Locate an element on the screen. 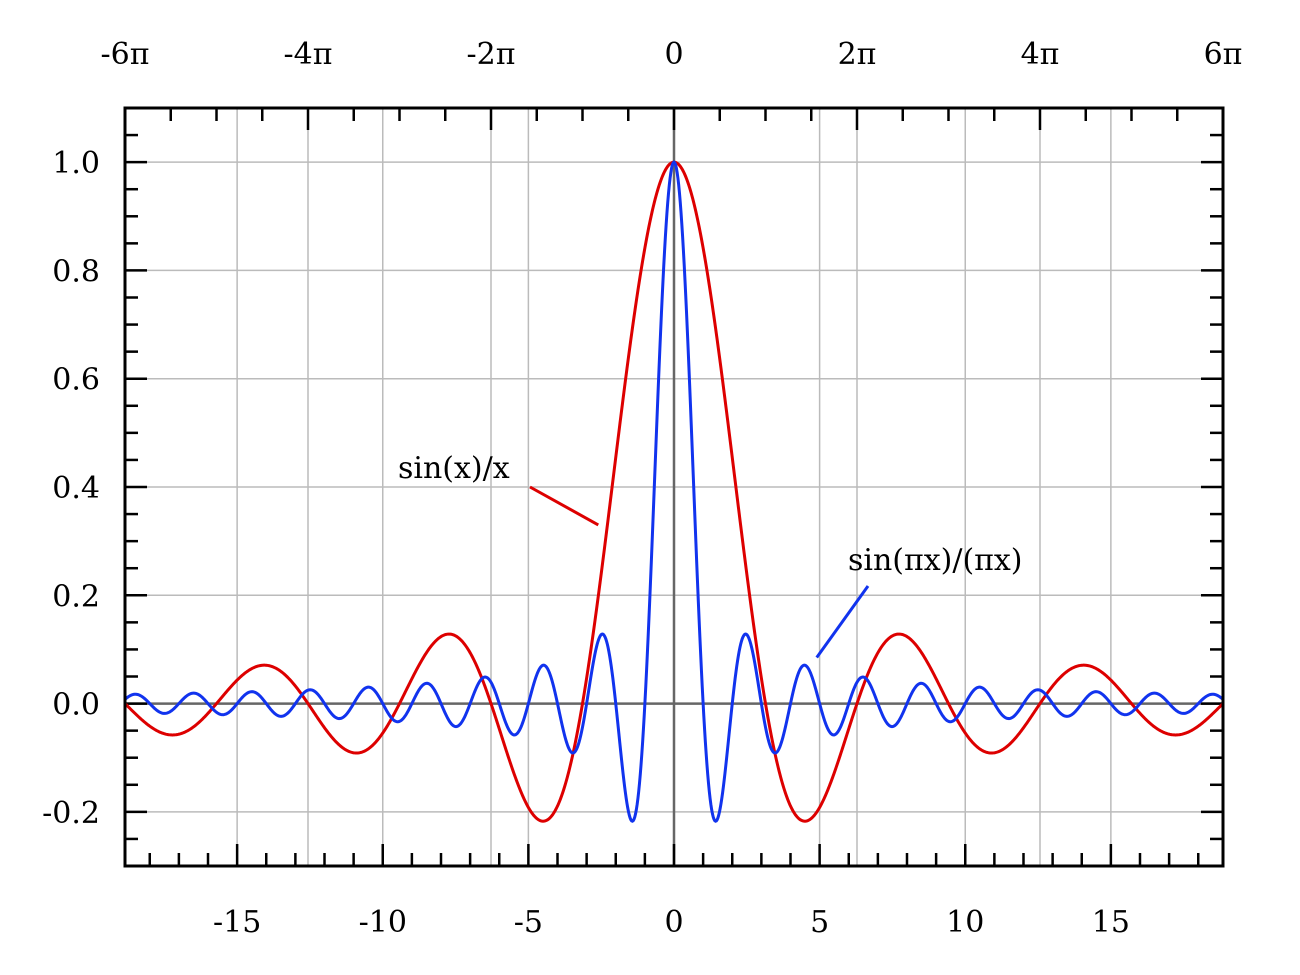 The height and width of the screenshot is (975, 1300). x-top-tick-label: 2π is located at coordinates (857, 54).